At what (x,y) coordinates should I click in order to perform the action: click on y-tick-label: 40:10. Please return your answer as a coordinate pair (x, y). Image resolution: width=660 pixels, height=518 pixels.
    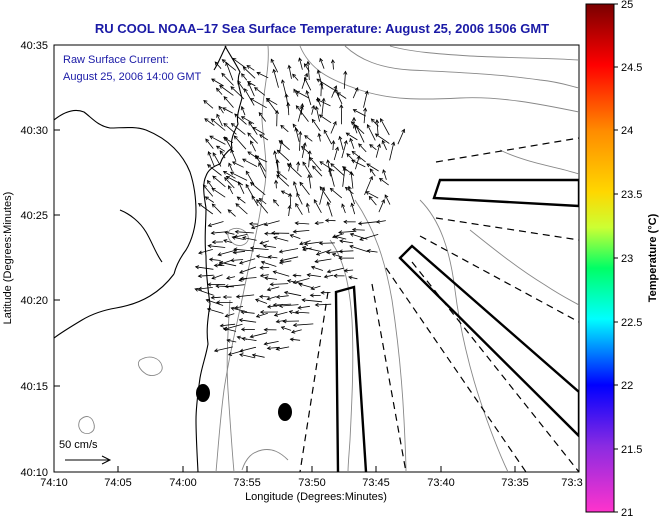
    Looking at the image, I should click on (34, 473).